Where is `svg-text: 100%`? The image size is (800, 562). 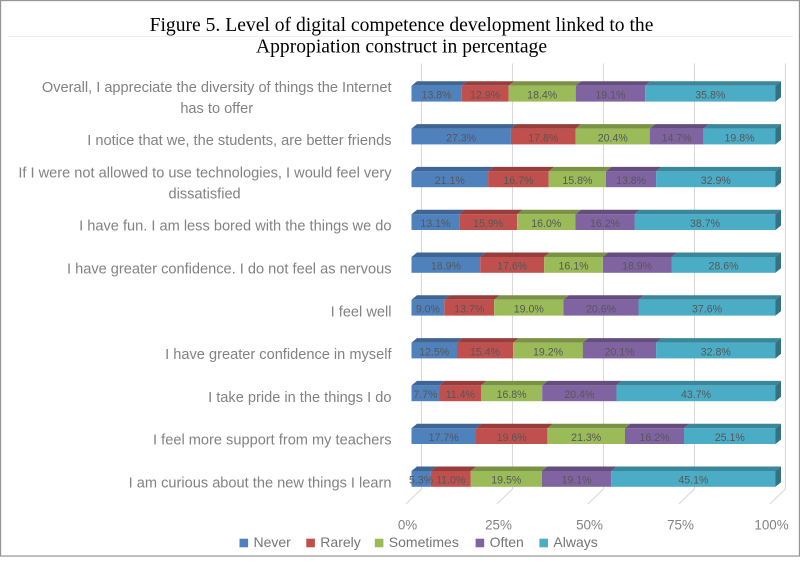
svg-text: 100% is located at coordinates (771, 525).